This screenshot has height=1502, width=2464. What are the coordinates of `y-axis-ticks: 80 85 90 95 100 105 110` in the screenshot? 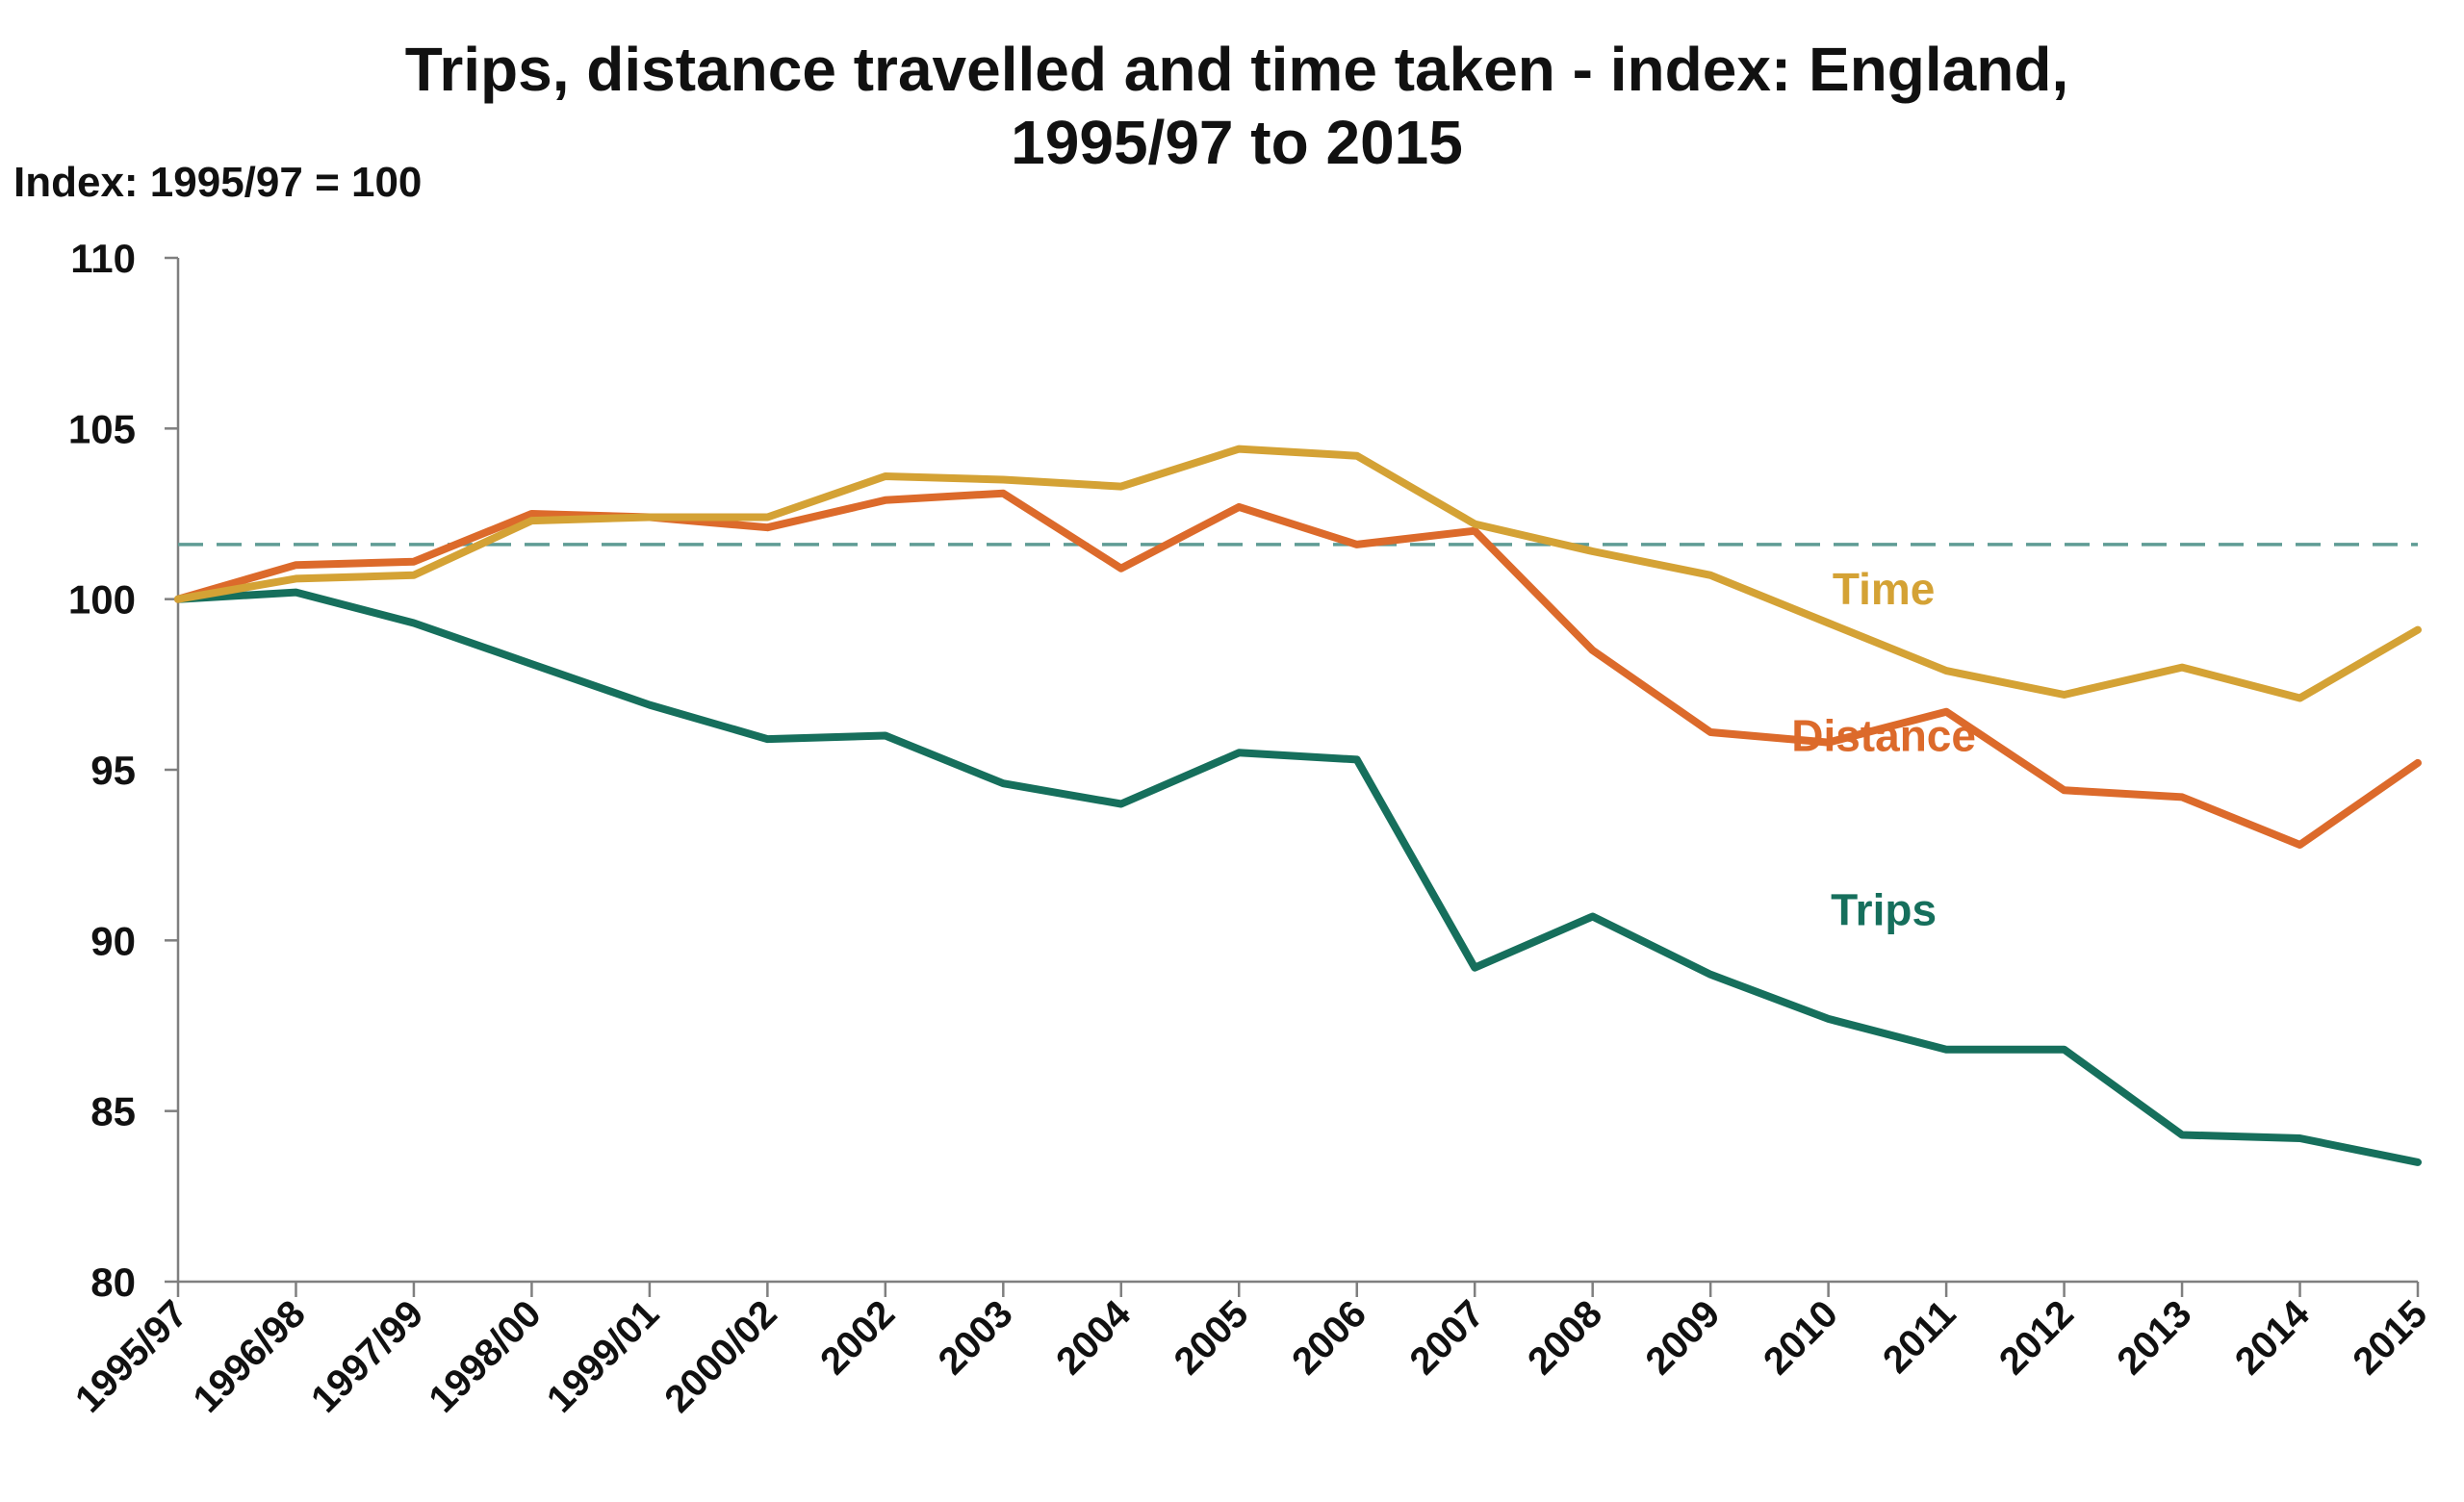 It's located at (123, 770).